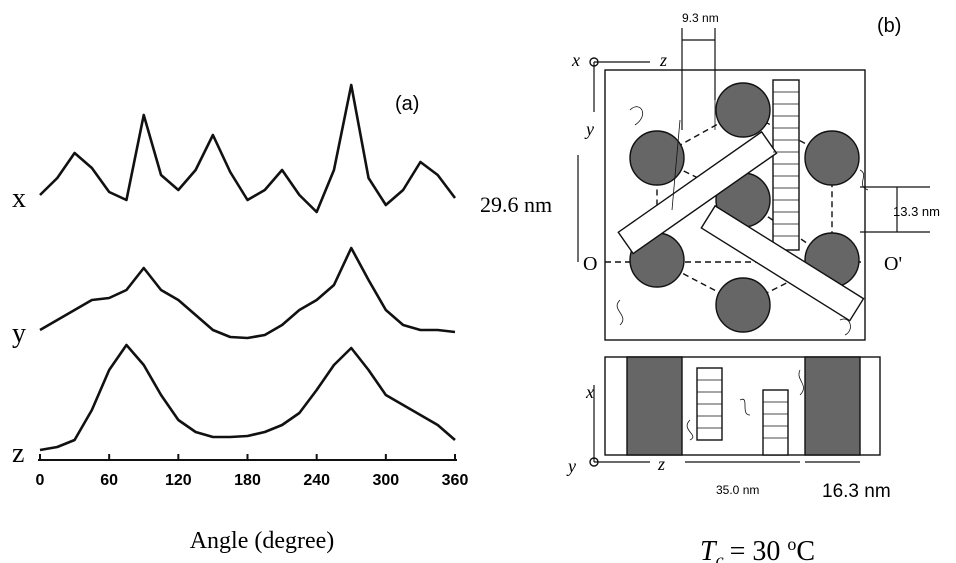 This screenshot has height=563, width=956. I want to click on x-tick-label: 360, so click(455, 480).